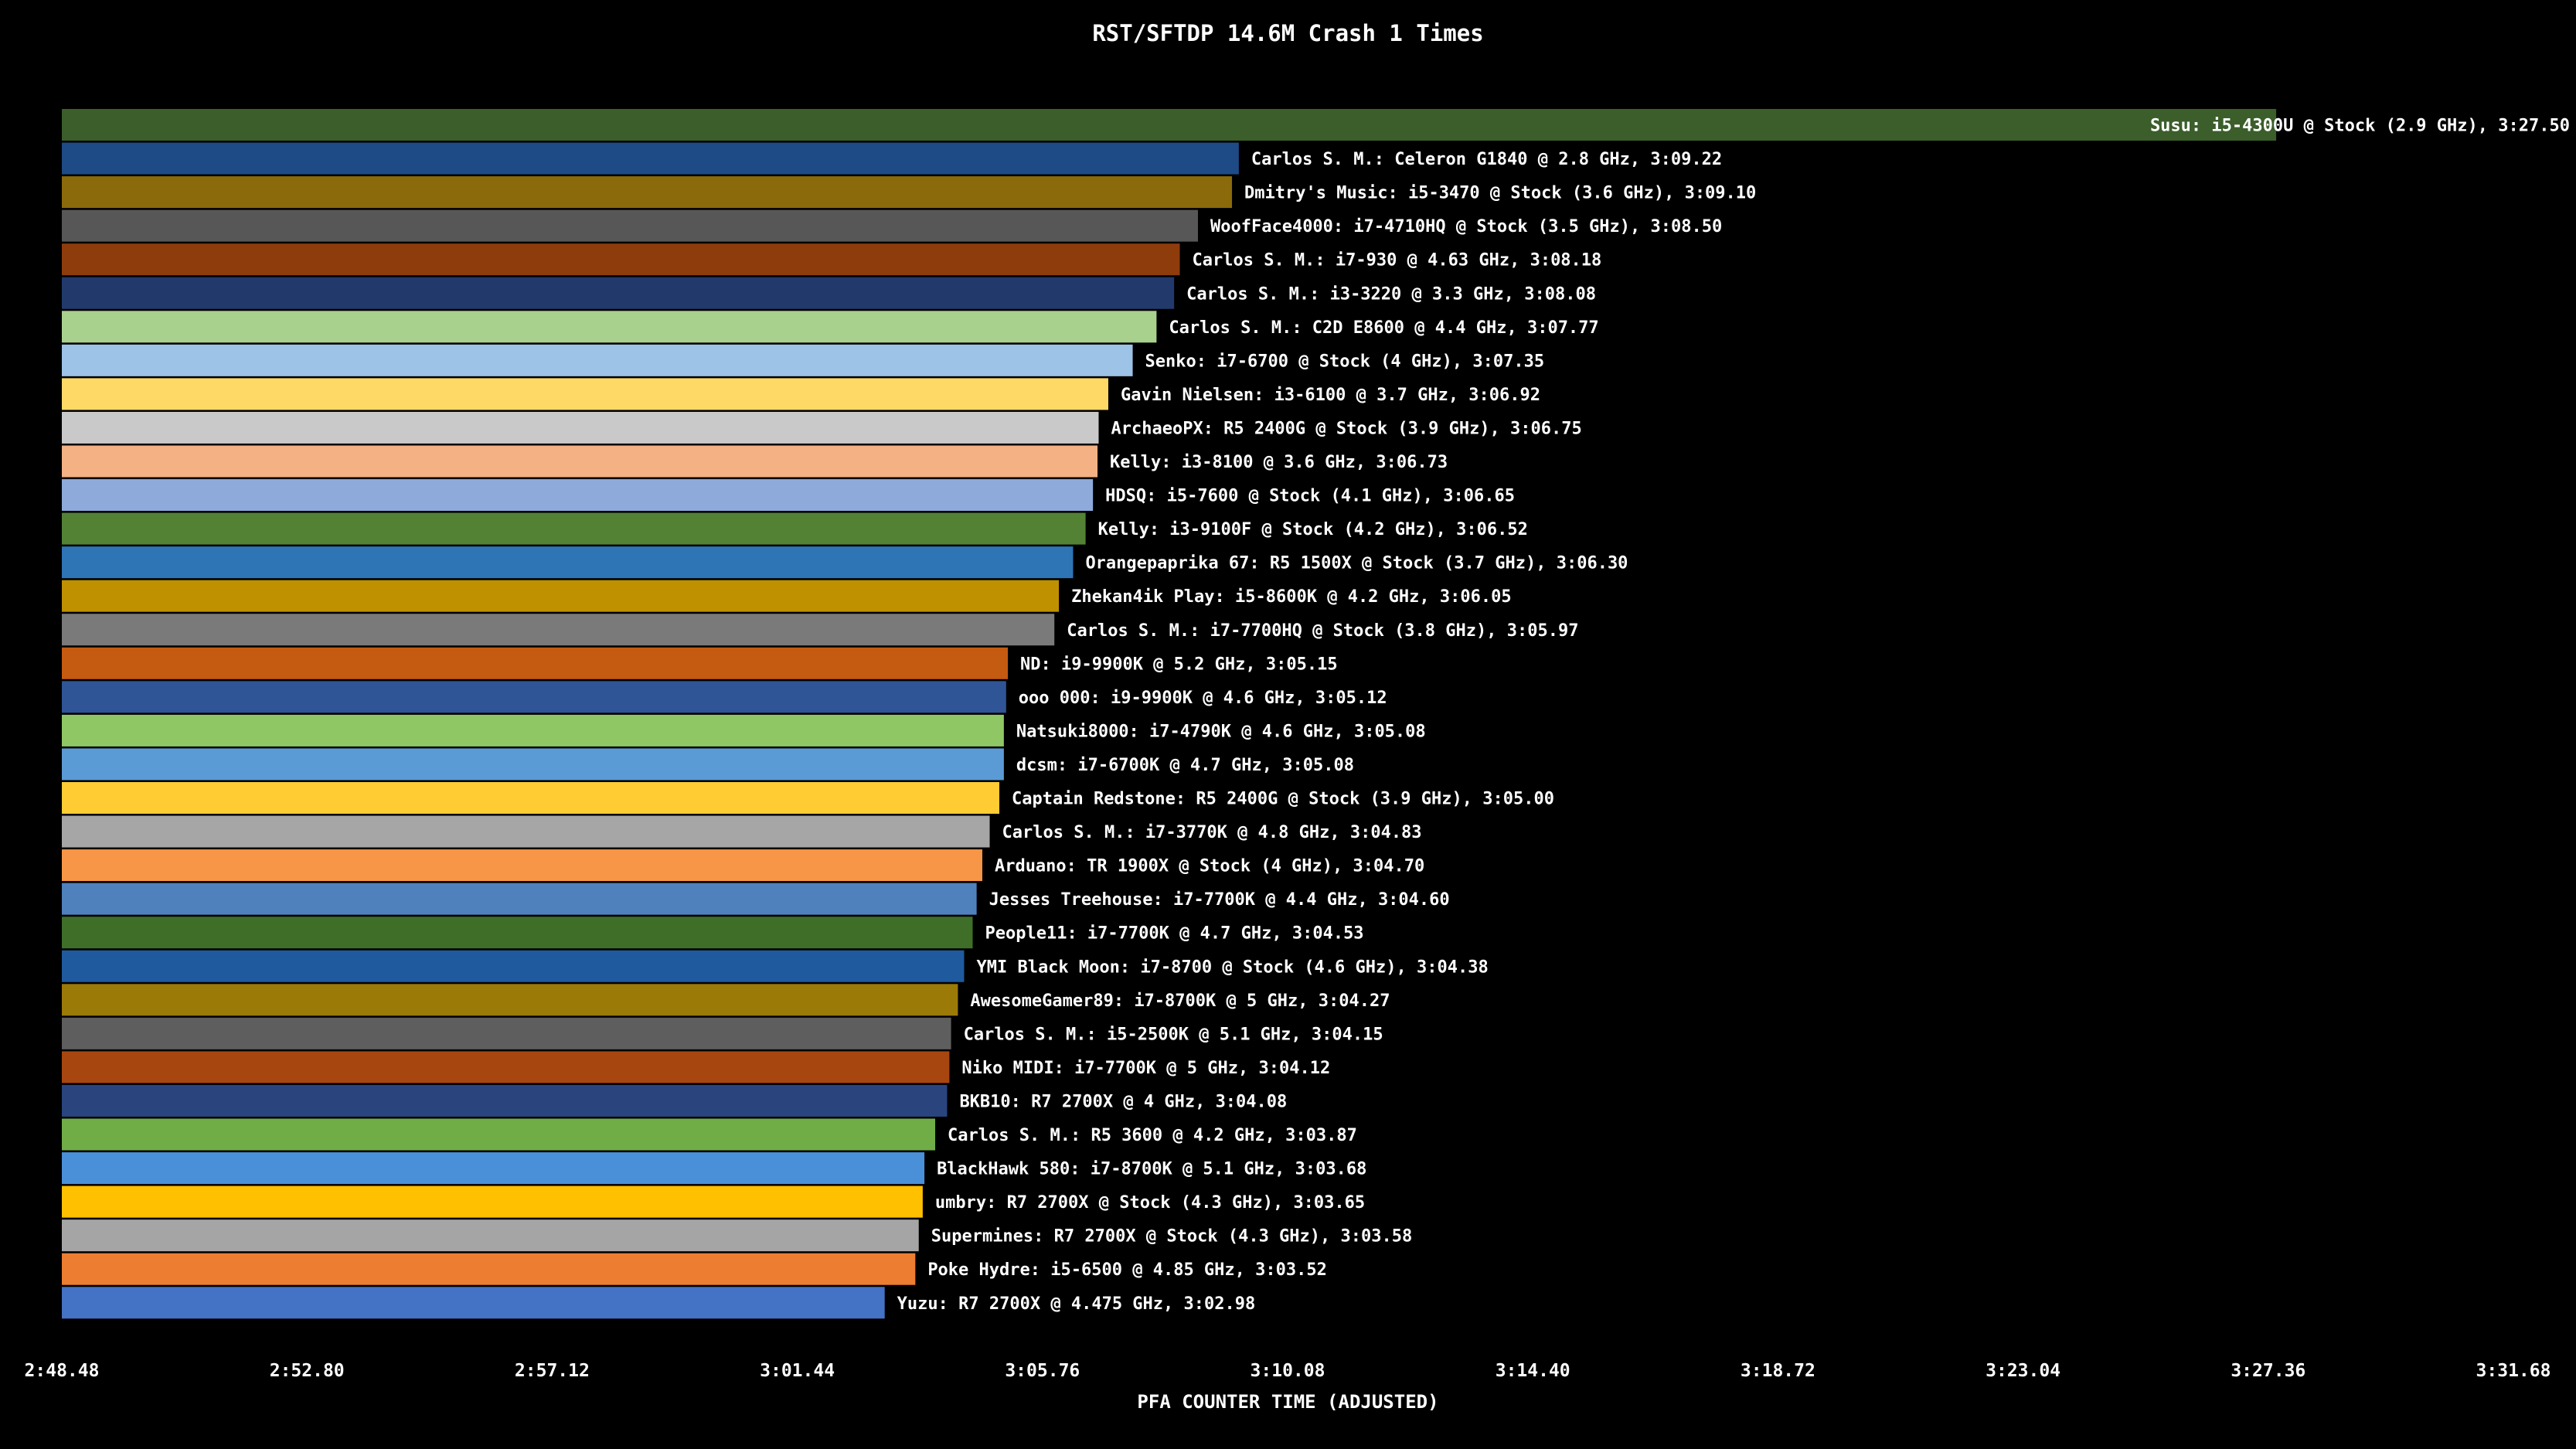  I want to click on bar-label-5: Carlos S. M.: i7-930 @ 4.63 GHz, 3:08.18, so click(1396, 260).